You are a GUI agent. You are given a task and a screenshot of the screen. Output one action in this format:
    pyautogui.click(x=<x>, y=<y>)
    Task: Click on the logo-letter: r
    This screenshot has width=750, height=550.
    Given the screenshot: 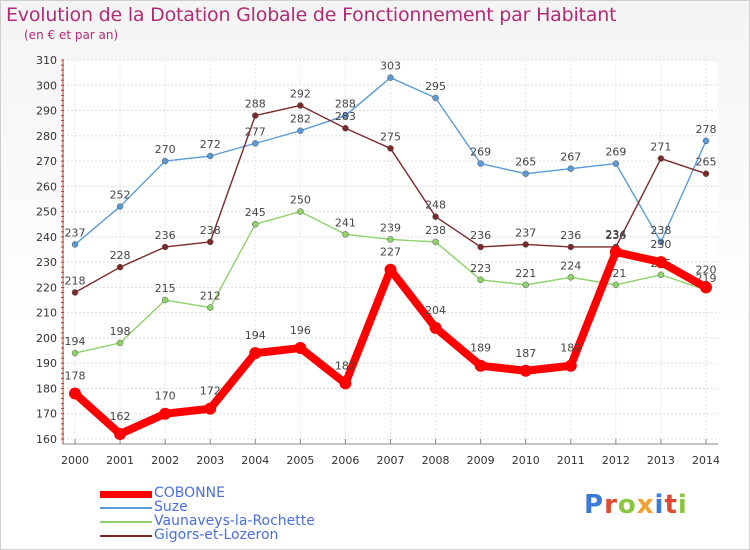 What is the action you would take?
    pyautogui.click(x=611, y=505)
    